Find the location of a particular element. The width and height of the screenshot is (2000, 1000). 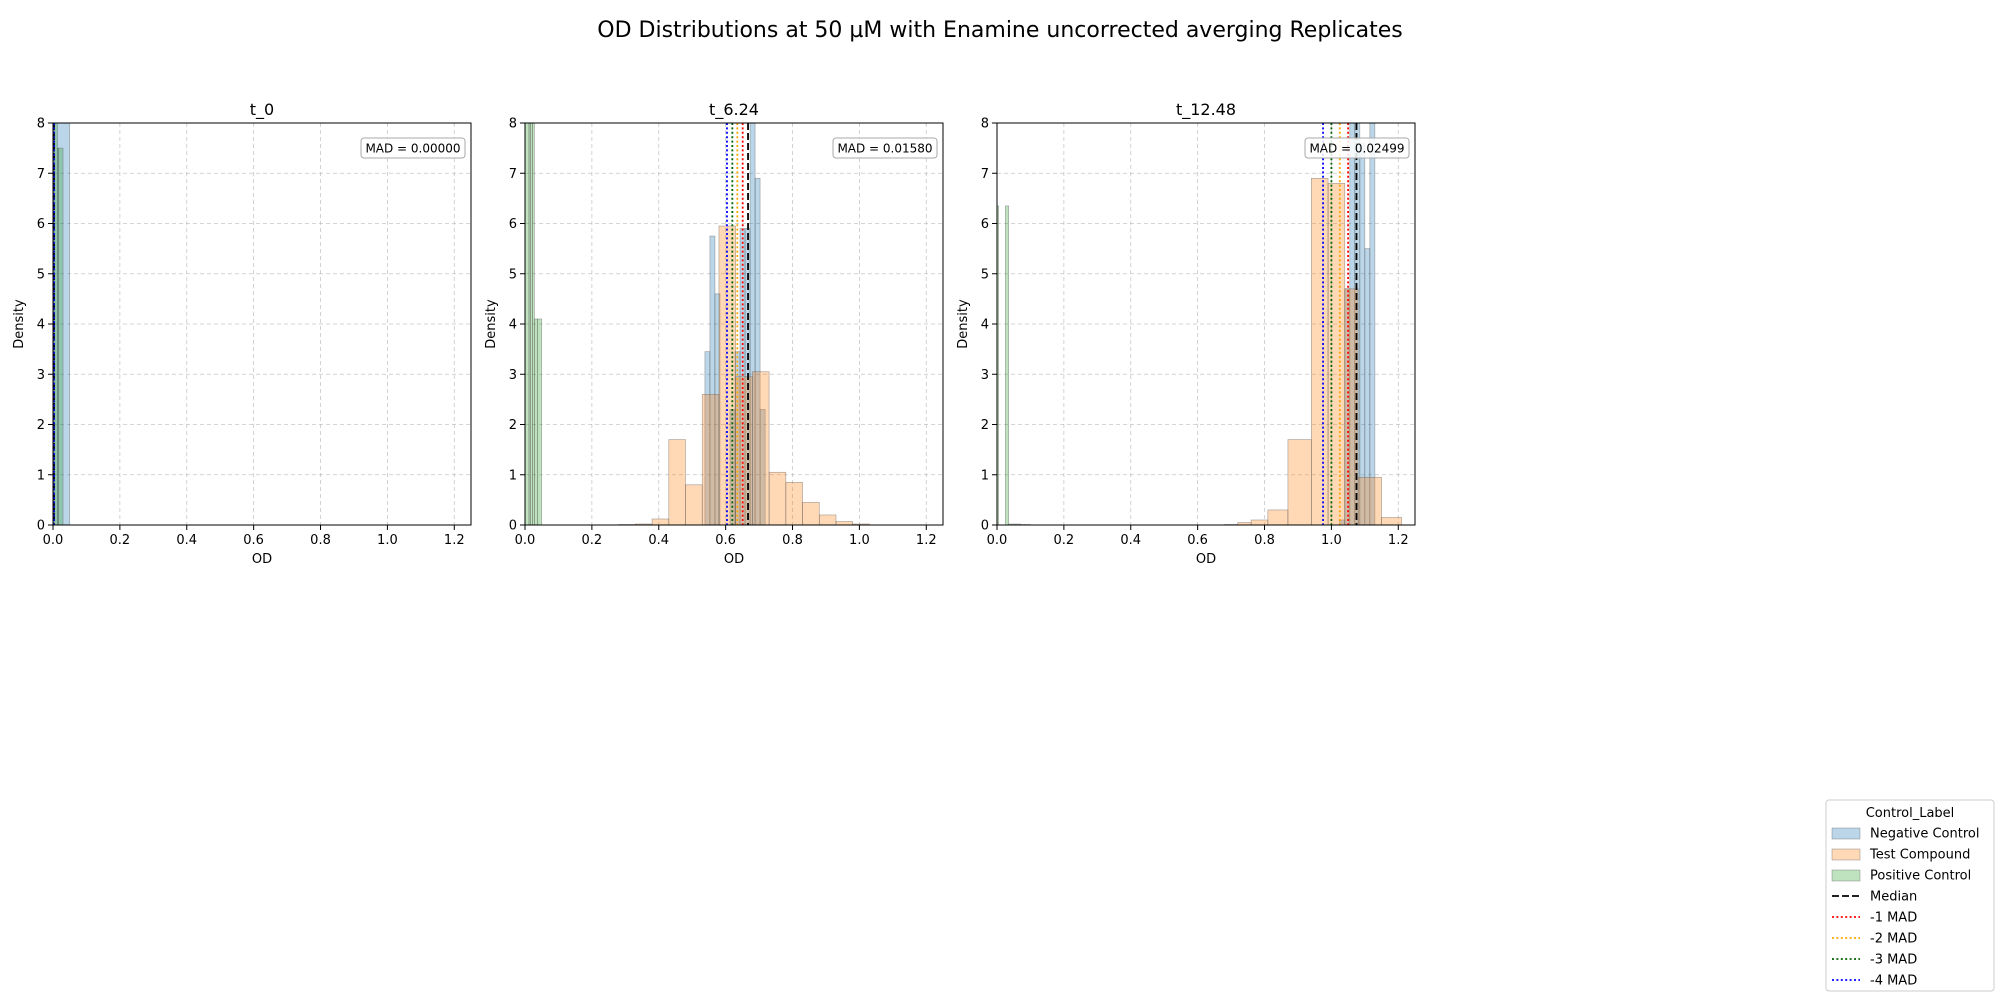

mad-annotation: MAD = 0.02499 is located at coordinates (1356, 149).